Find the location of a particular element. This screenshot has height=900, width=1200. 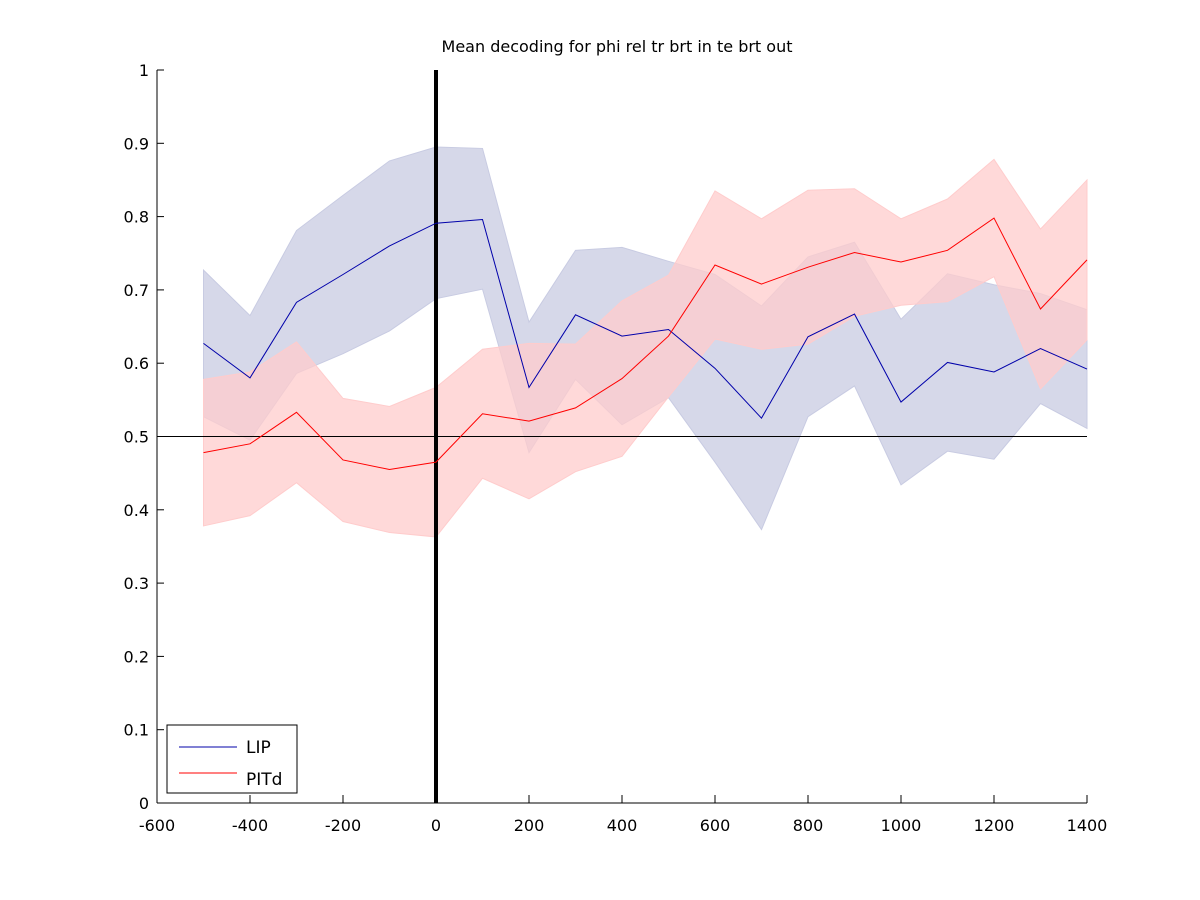

x-tick-label: 1200 is located at coordinates (994, 825).